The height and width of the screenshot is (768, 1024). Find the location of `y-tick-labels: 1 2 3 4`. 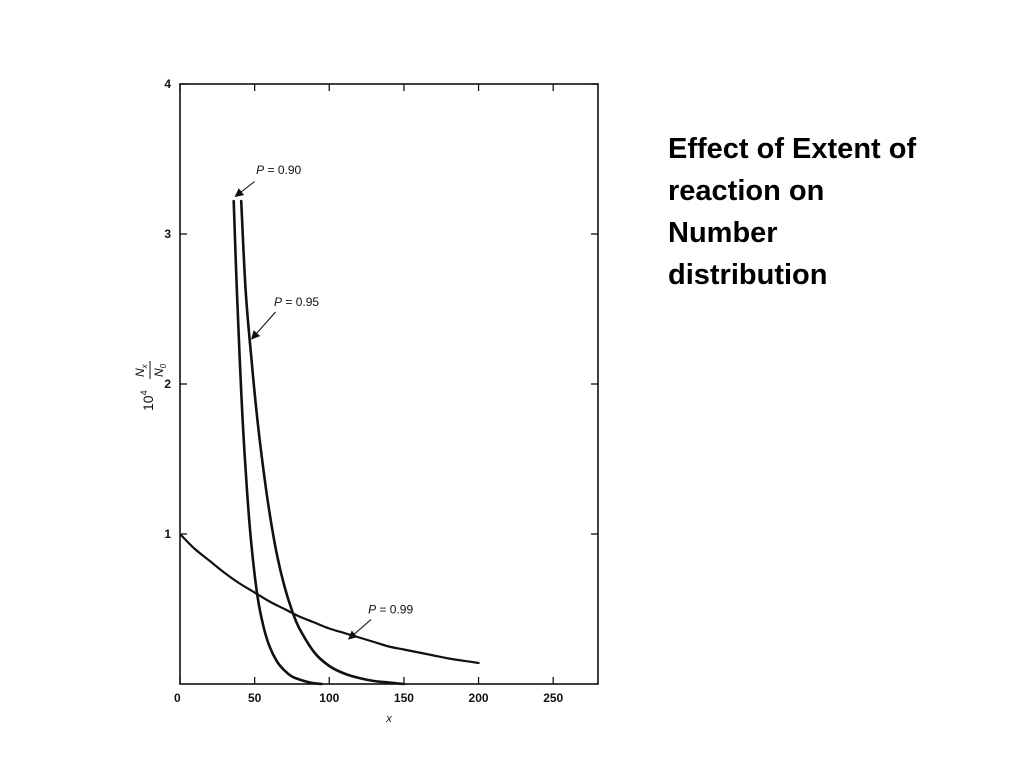

y-tick-labels: 1 2 3 4 is located at coordinates (167, 309).